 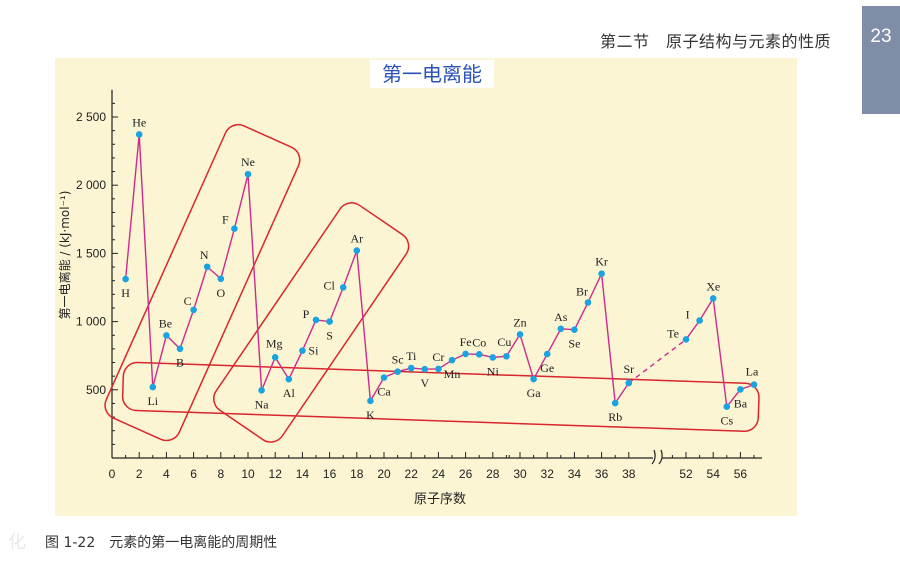 What do you see at coordinates (275, 357) in the screenshot?
I see `data-point-mg` at bounding box center [275, 357].